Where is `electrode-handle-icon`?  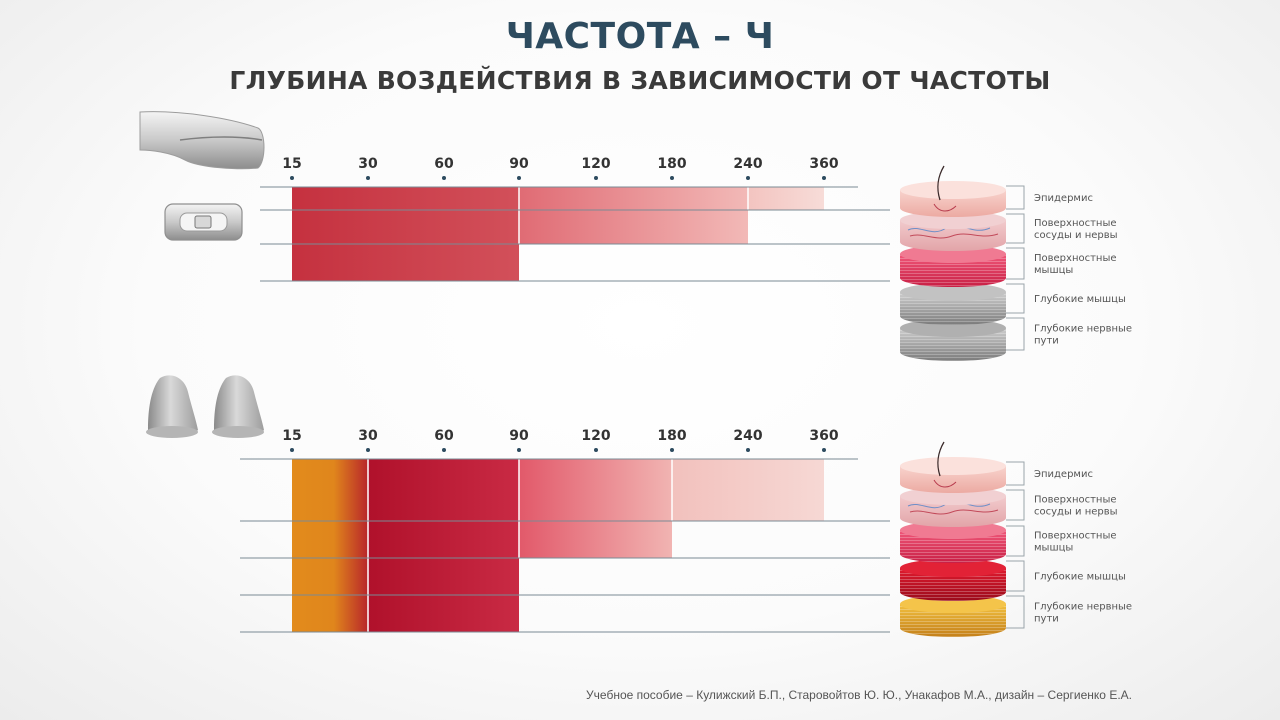
electrode-handle-icon is located at coordinates (202, 140).